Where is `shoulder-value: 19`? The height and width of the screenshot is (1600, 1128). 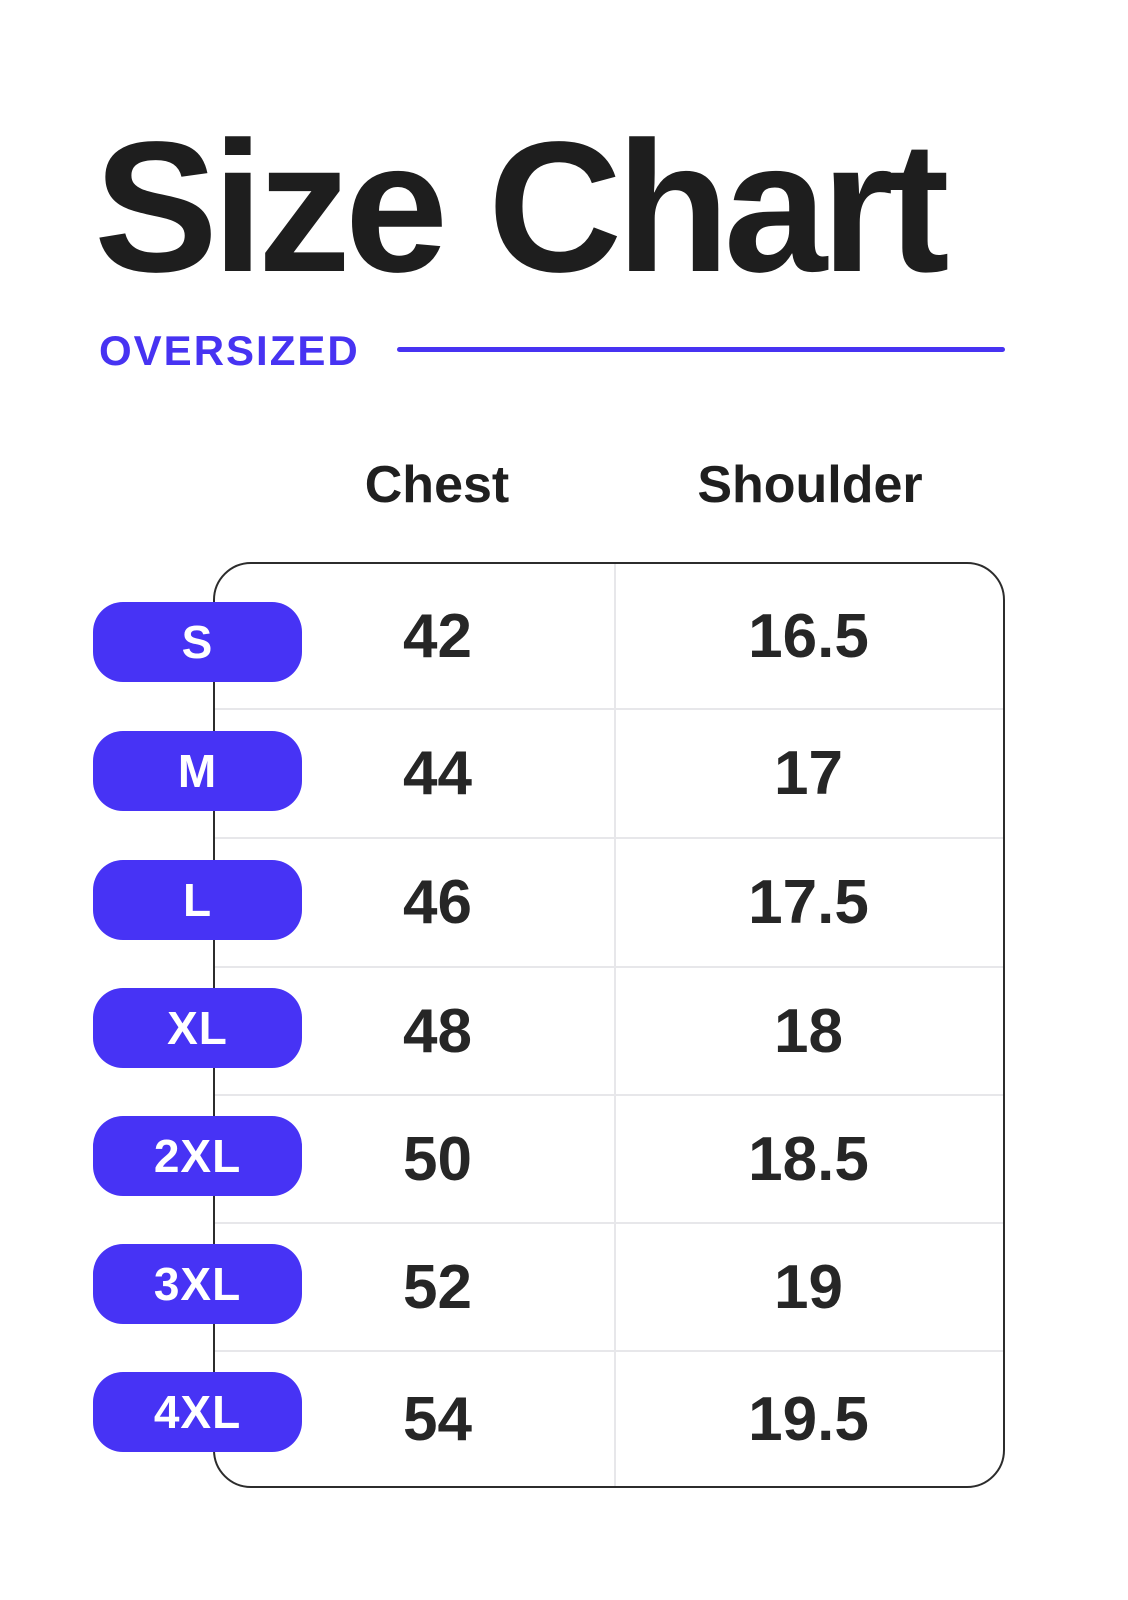
shoulder-value: 19 is located at coordinates (808, 1287).